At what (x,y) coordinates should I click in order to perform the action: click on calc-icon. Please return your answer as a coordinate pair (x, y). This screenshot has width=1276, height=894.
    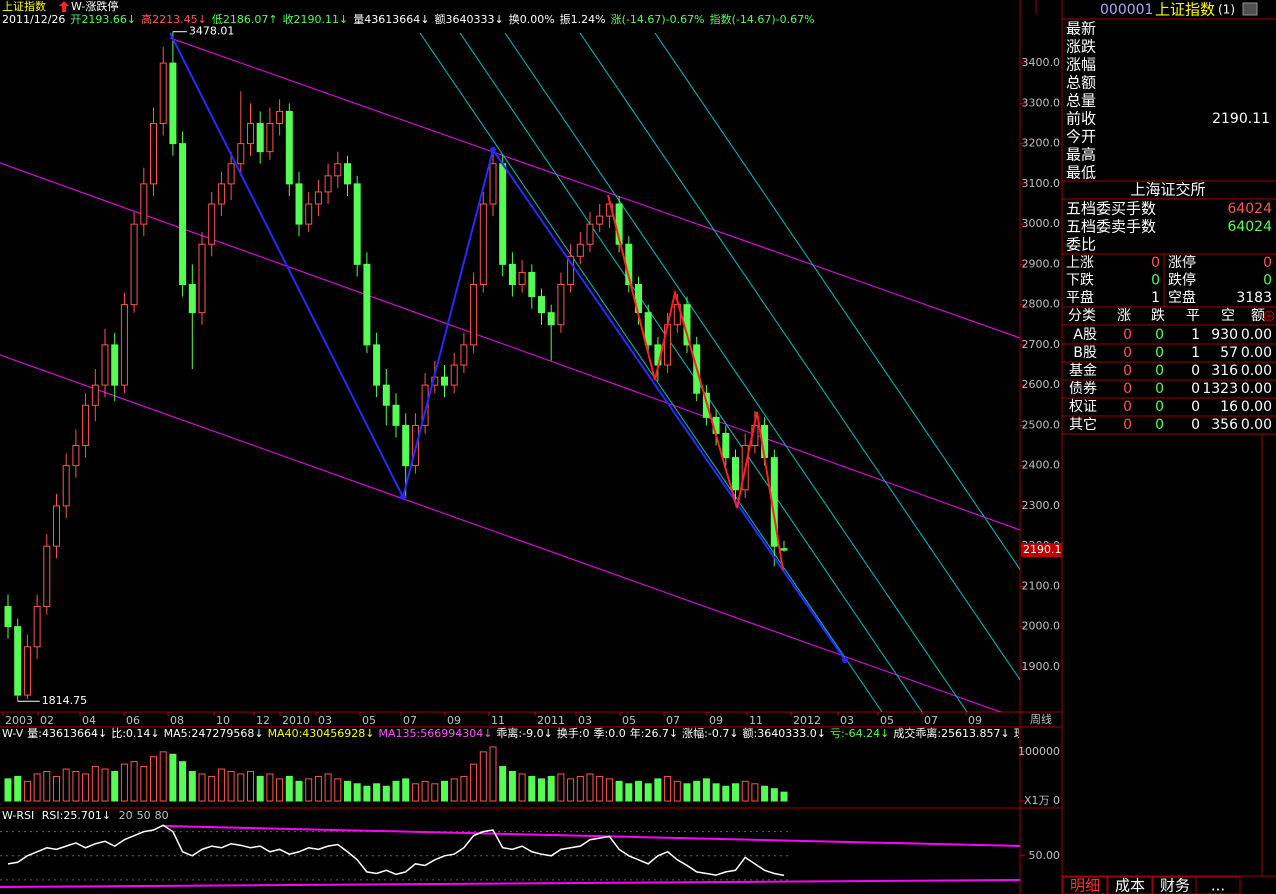
    Looking at the image, I should click on (1250, 9).